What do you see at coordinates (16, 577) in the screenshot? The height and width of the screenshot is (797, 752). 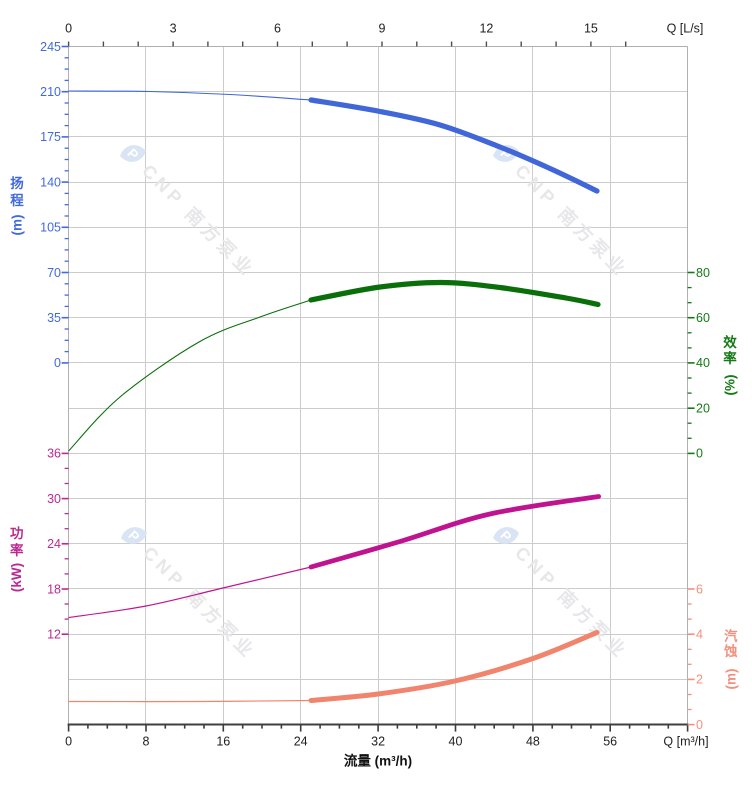 I see `svg-text: (kW)` at bounding box center [16, 577].